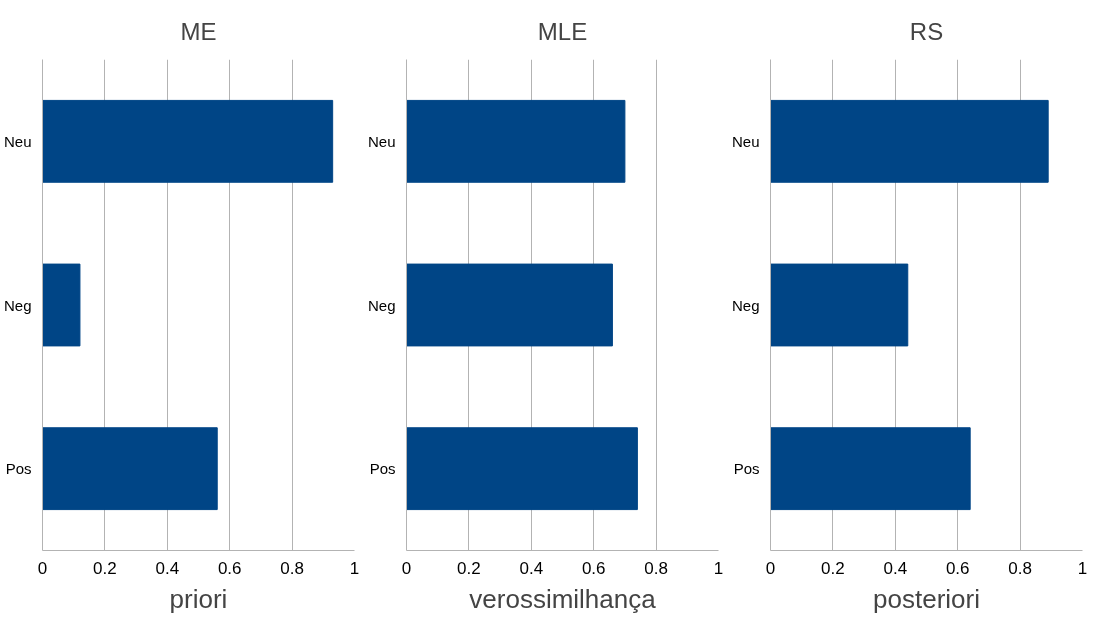 The image size is (1093, 622). I want to click on x-axis-title: priori, so click(198, 598).